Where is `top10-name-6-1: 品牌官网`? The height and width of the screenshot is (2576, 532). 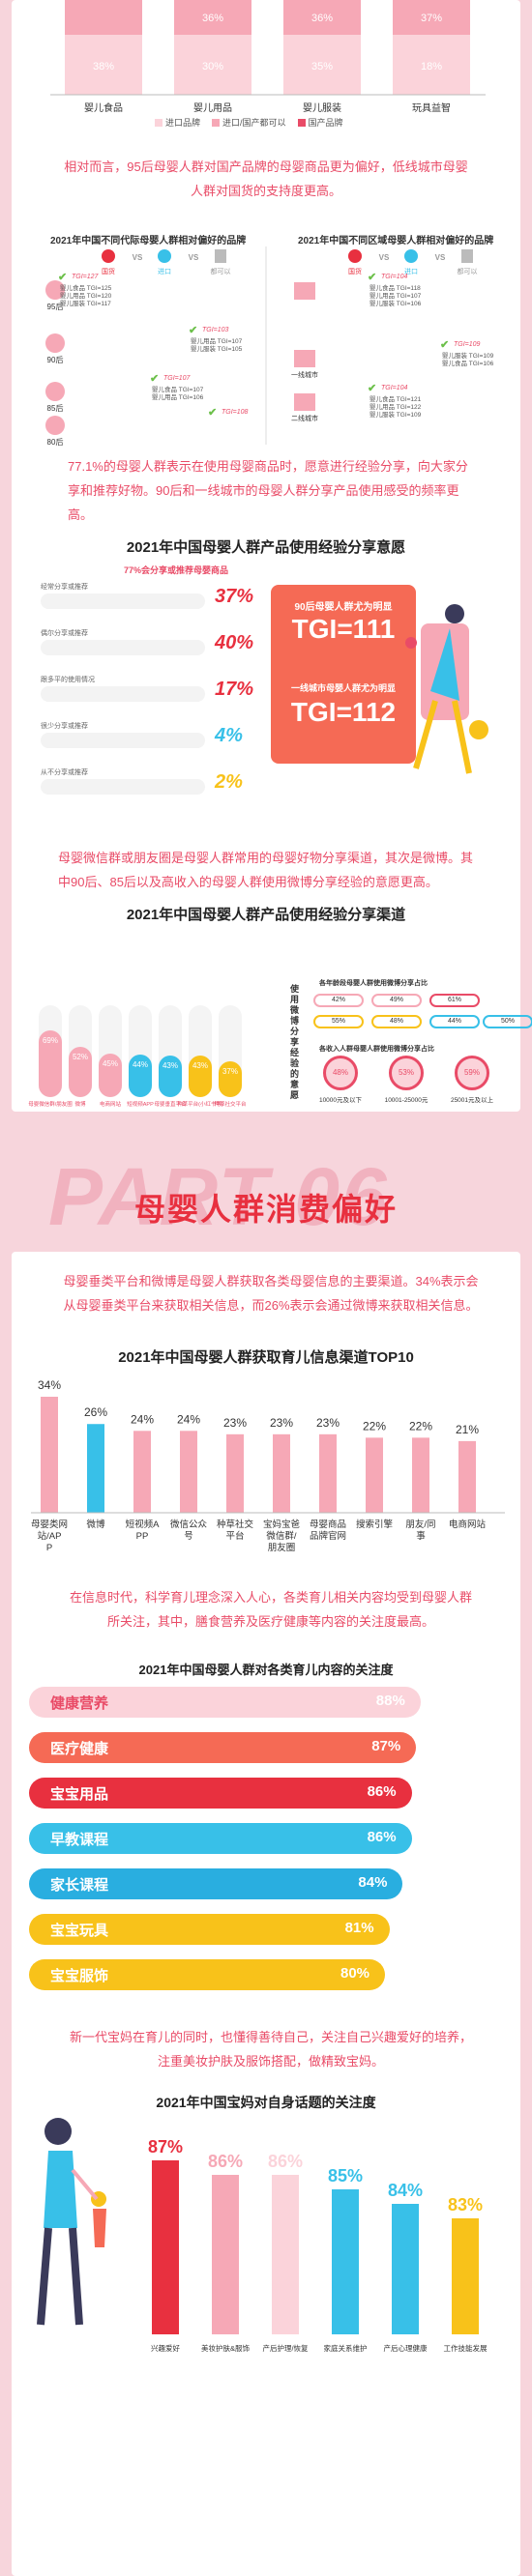
top10-name-6-1: 品牌官网 is located at coordinates (328, 1536).